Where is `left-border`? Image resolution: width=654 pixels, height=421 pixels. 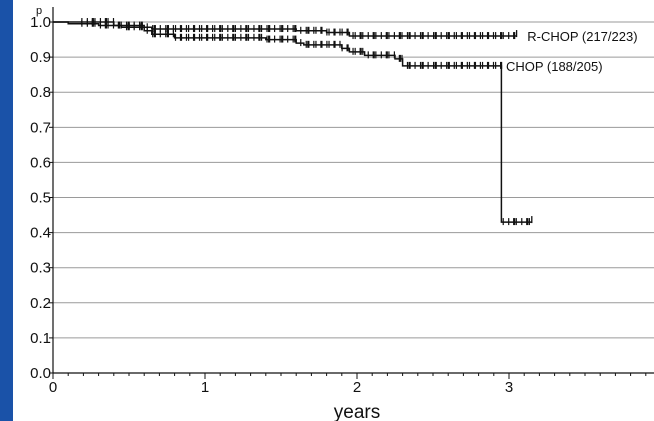
left-border is located at coordinates (6, 210).